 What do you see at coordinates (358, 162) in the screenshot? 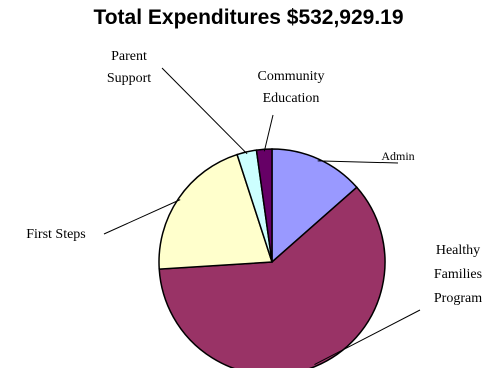
I see `leader-line-admin` at bounding box center [358, 162].